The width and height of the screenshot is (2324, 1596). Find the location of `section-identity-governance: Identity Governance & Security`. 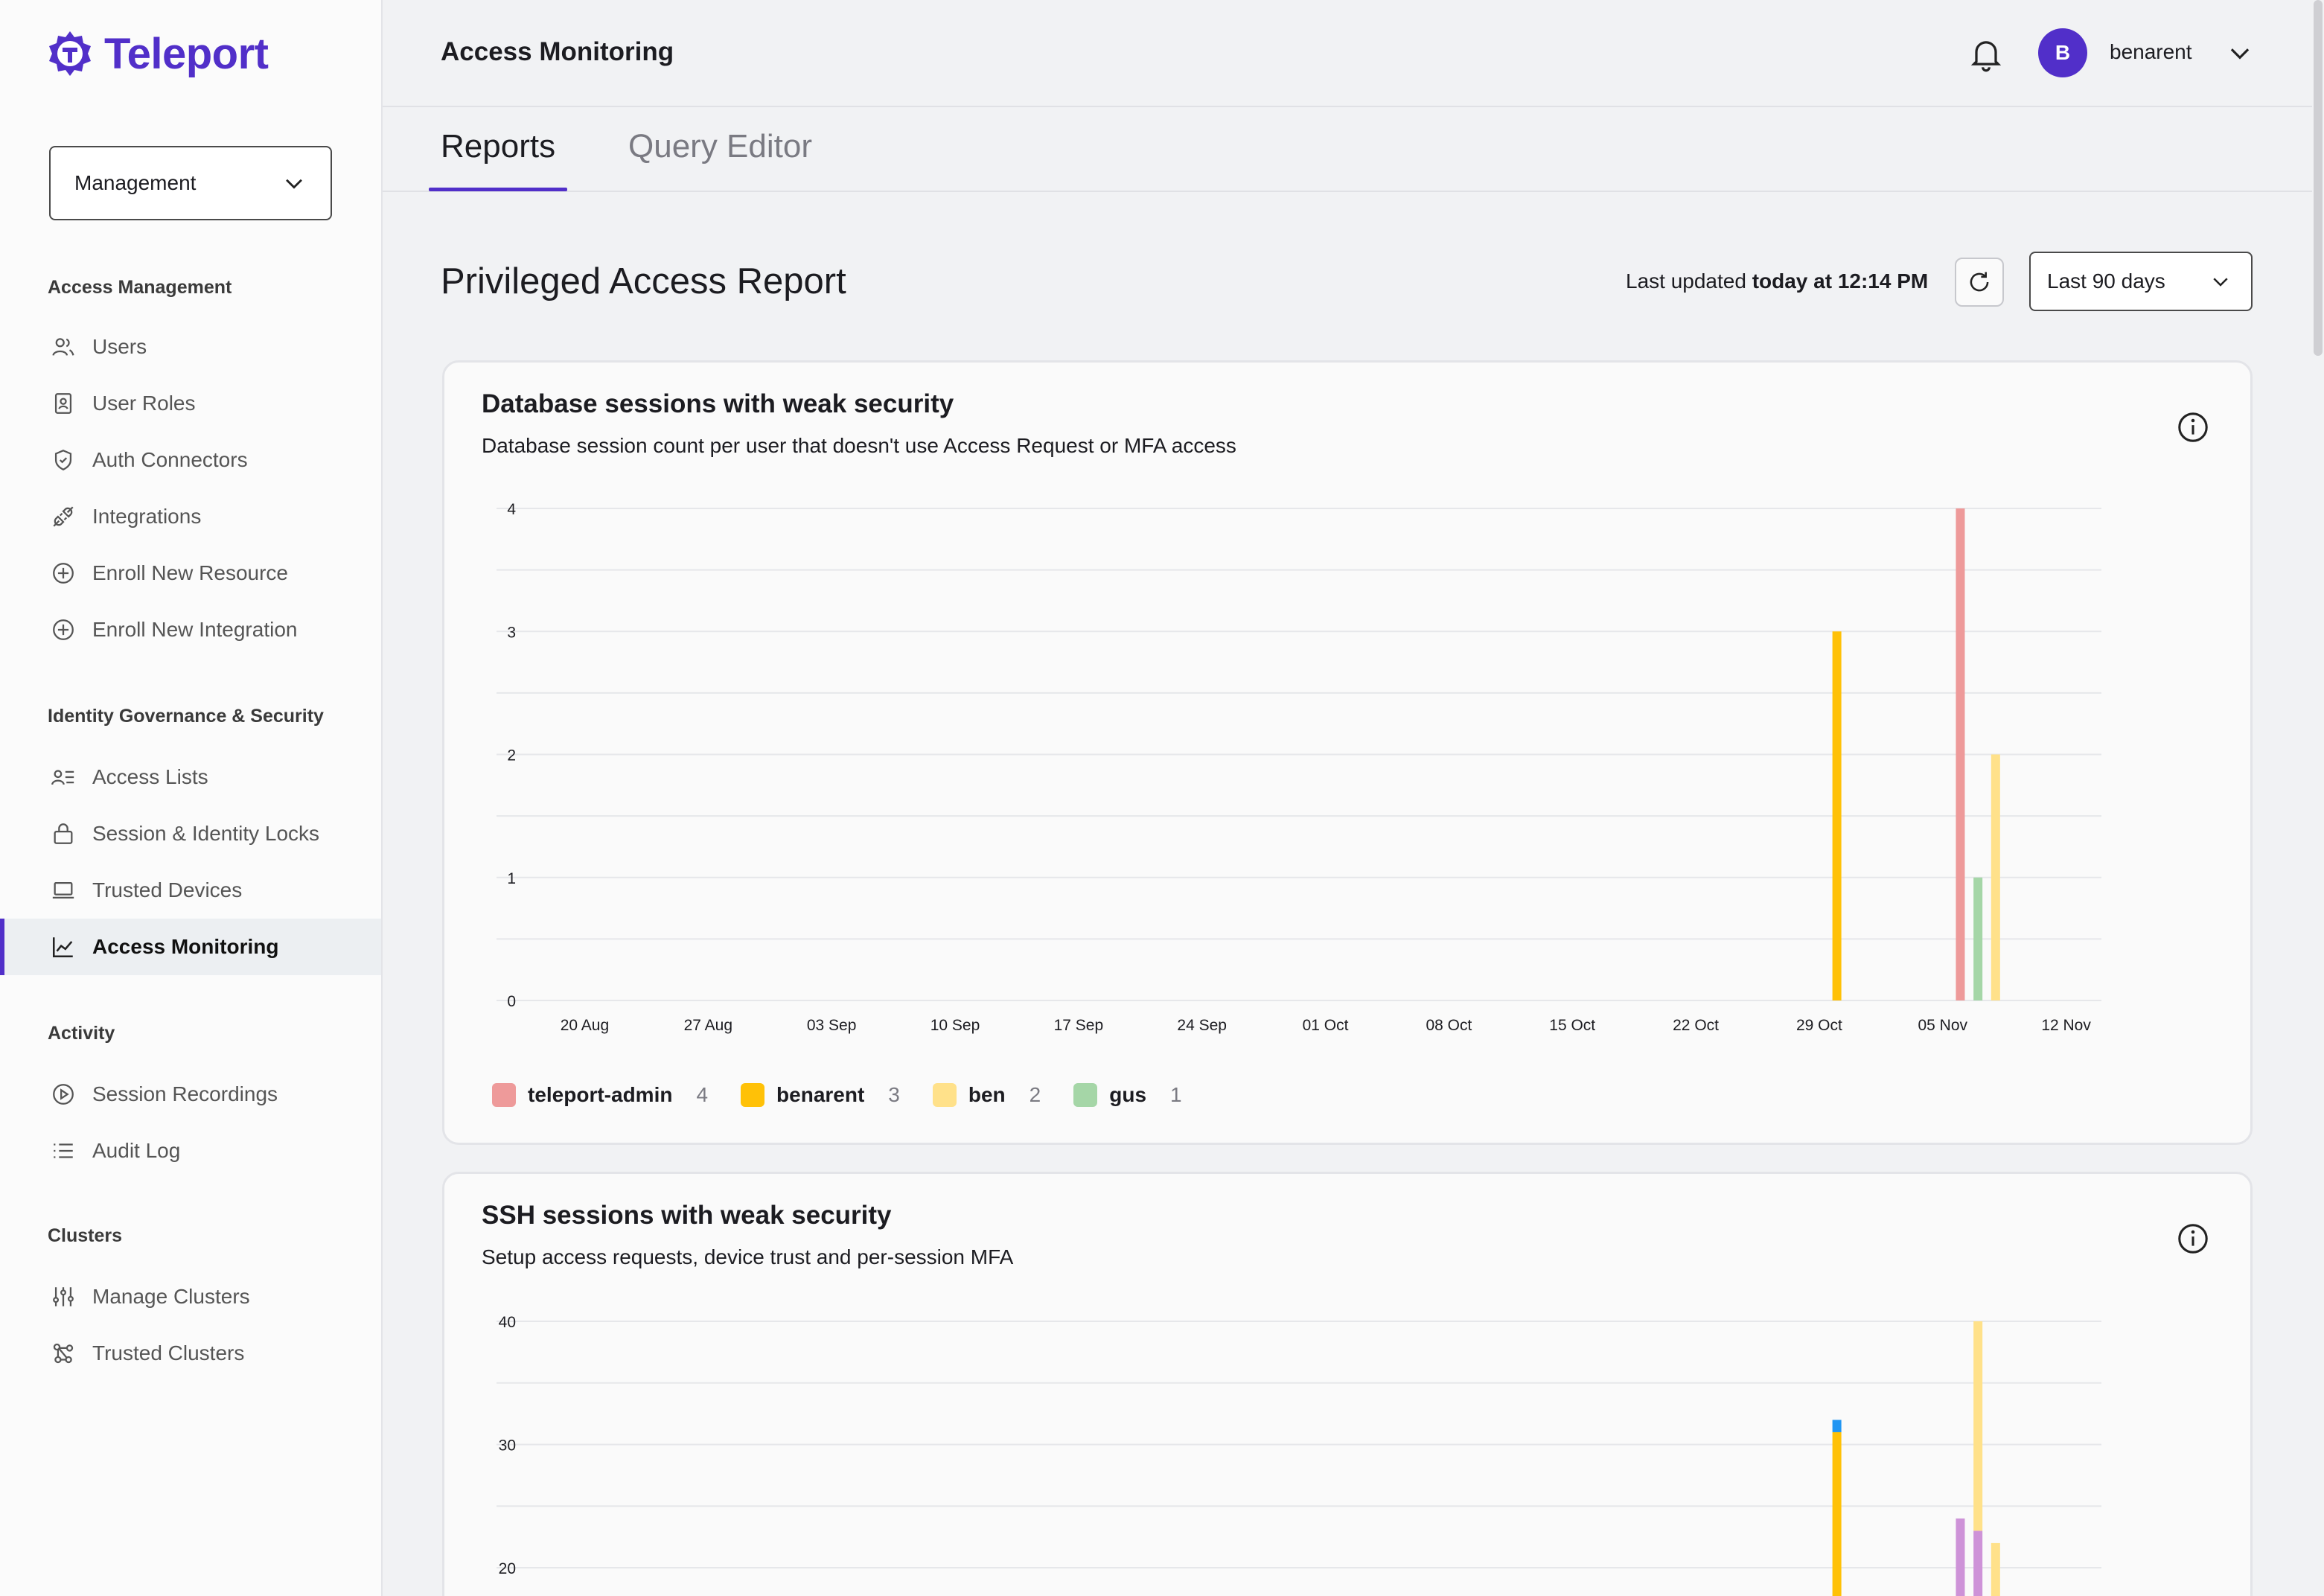

section-identity-governance: Identity Governance & Security is located at coordinates (186, 716).